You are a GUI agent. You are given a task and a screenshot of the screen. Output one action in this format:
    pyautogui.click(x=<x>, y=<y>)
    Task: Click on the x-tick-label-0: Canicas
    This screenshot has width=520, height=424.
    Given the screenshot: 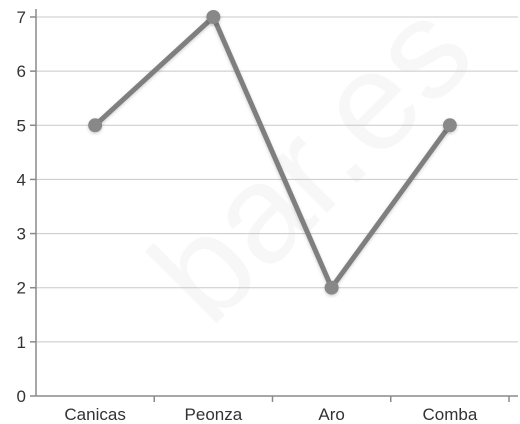 What is the action you would take?
    pyautogui.click(x=94, y=414)
    